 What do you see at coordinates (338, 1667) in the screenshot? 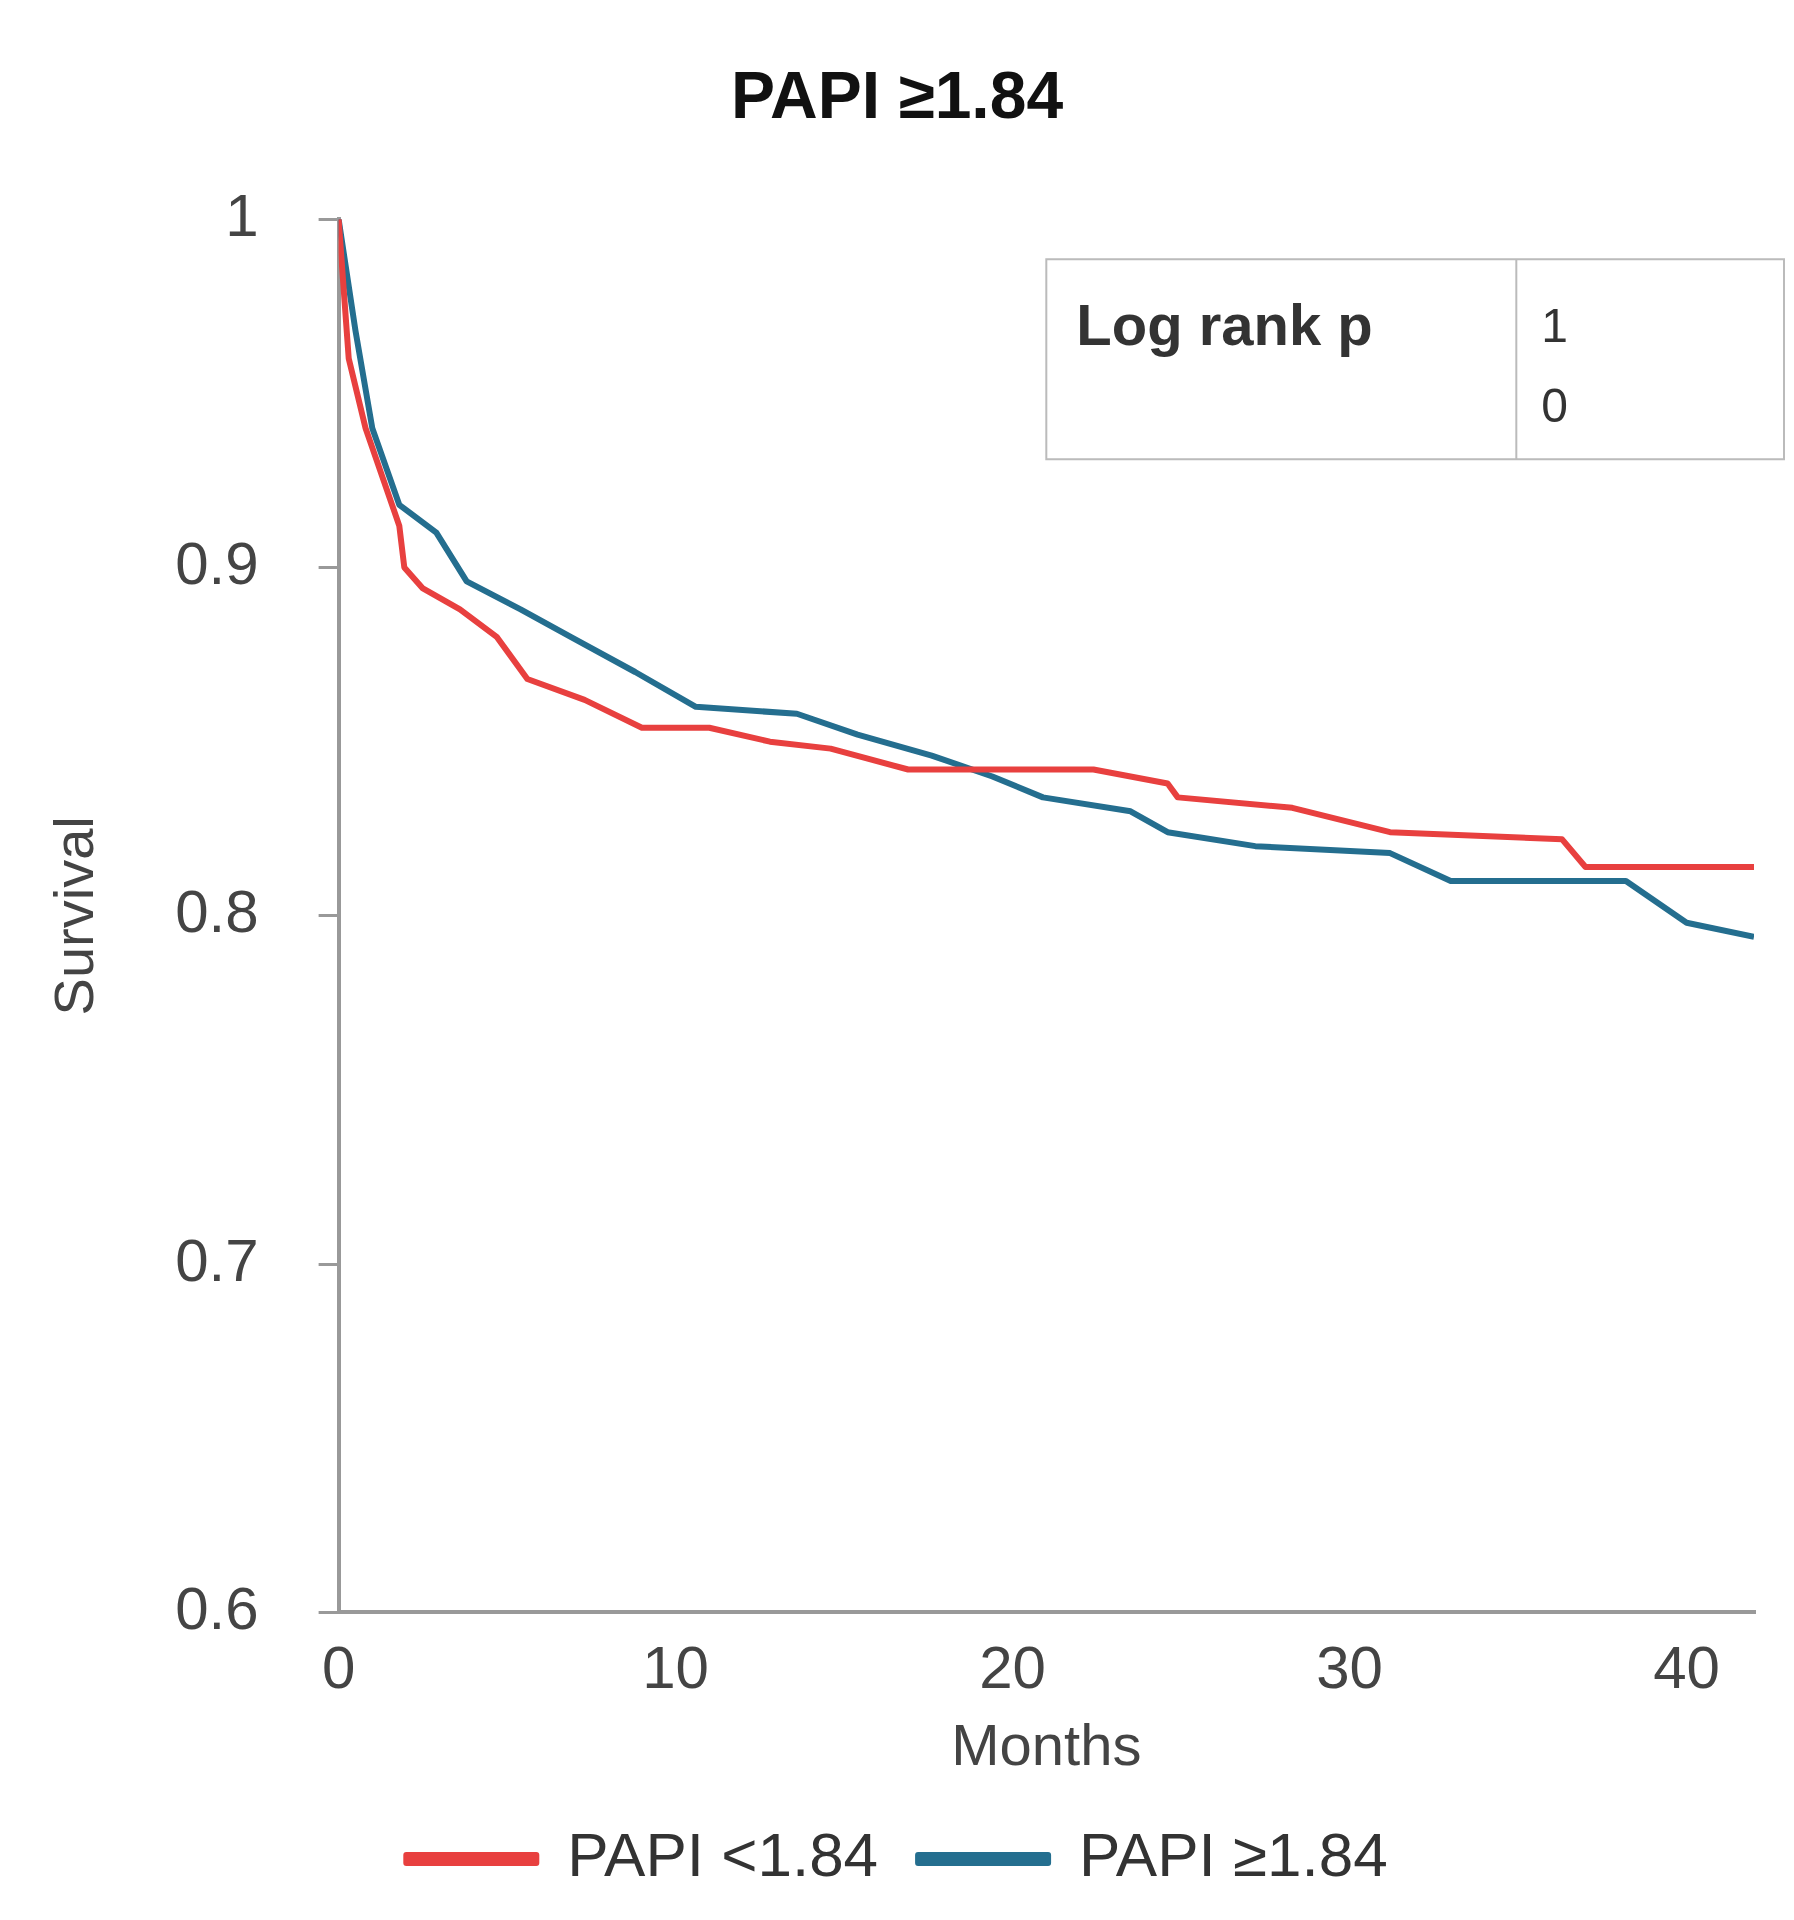
I see `x-tick-label: 0` at bounding box center [338, 1667].